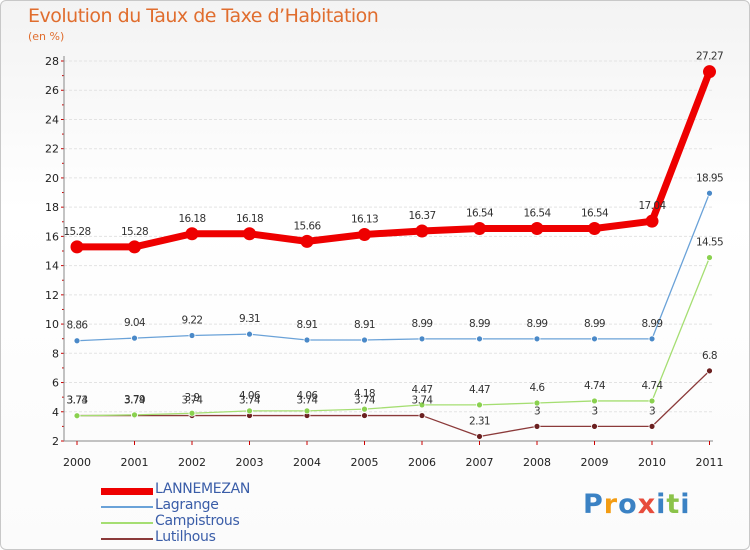 This screenshot has width=750, height=550. What do you see at coordinates (249, 319) in the screenshot?
I see `data-label: 9.31` at bounding box center [249, 319].